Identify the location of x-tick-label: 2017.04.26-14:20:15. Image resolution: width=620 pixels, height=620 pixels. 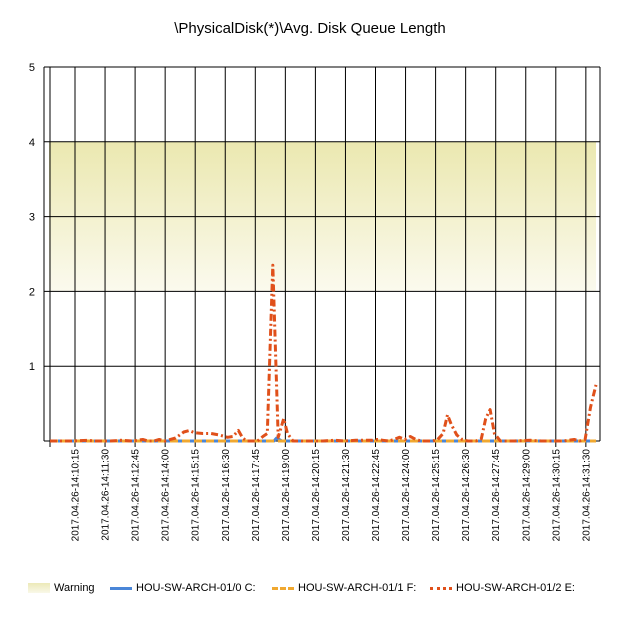
(316, 495).